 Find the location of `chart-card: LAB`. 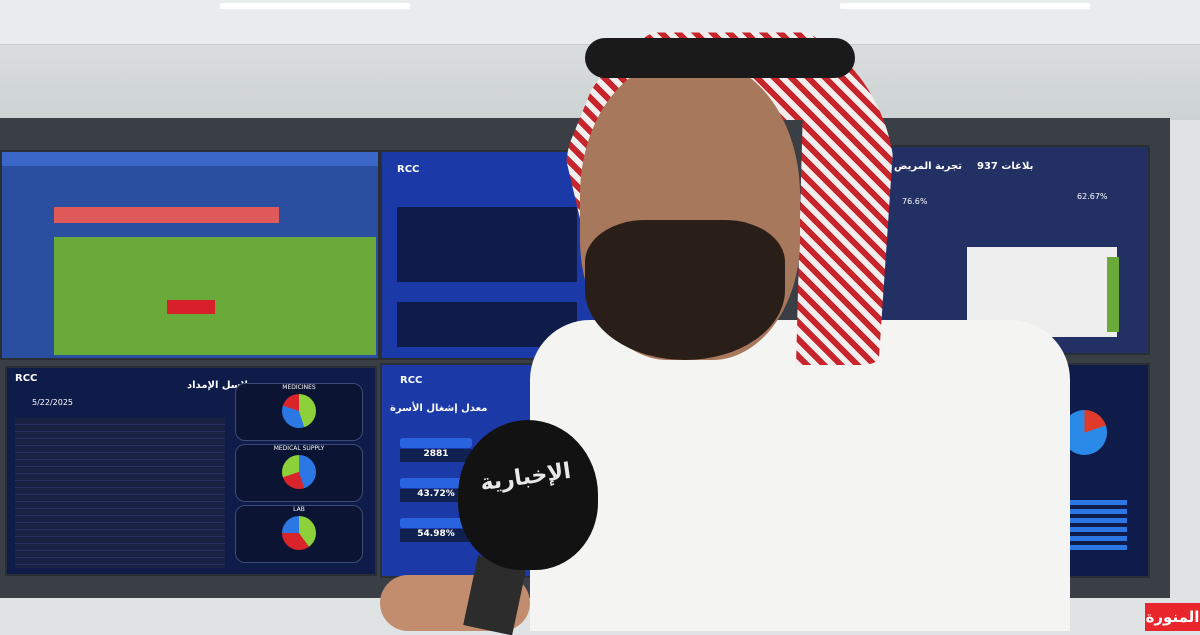

chart-card: LAB is located at coordinates (299, 534).